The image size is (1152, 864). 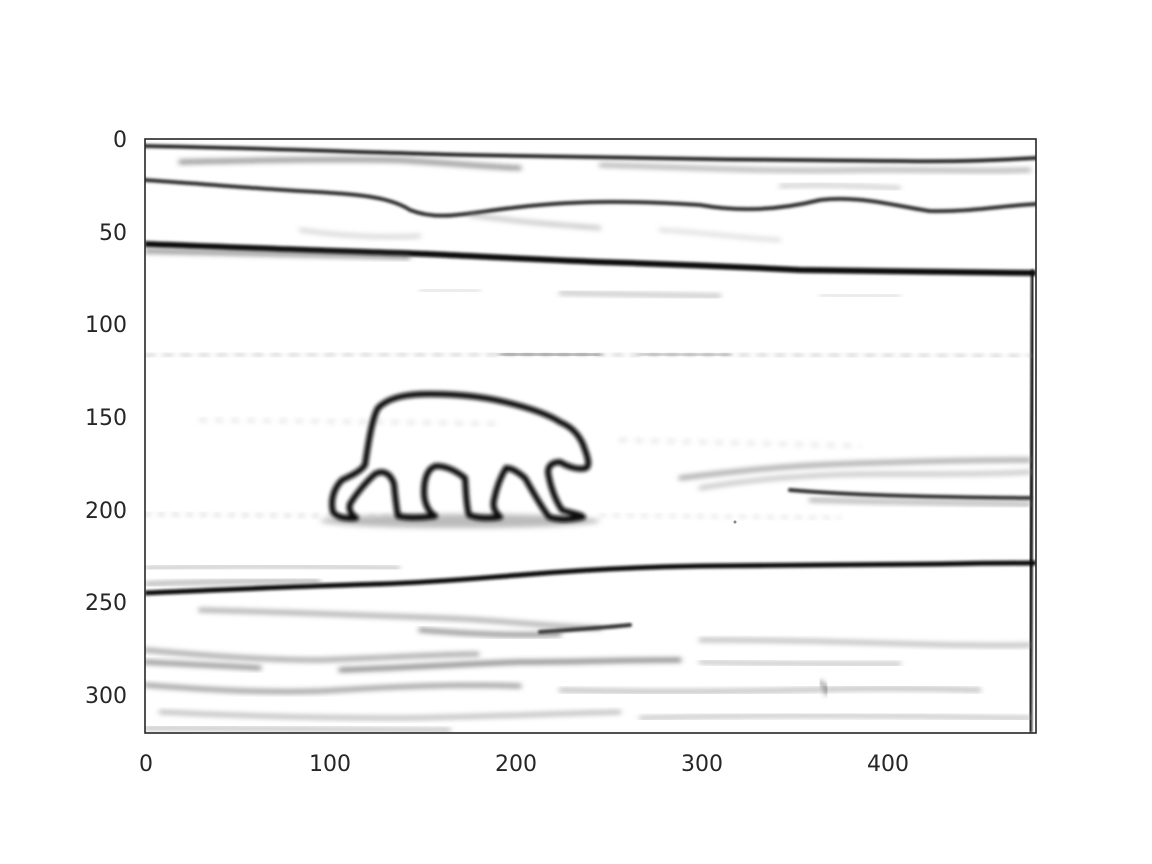 What do you see at coordinates (146, 764) in the screenshot?
I see `x-tick-label: 0` at bounding box center [146, 764].